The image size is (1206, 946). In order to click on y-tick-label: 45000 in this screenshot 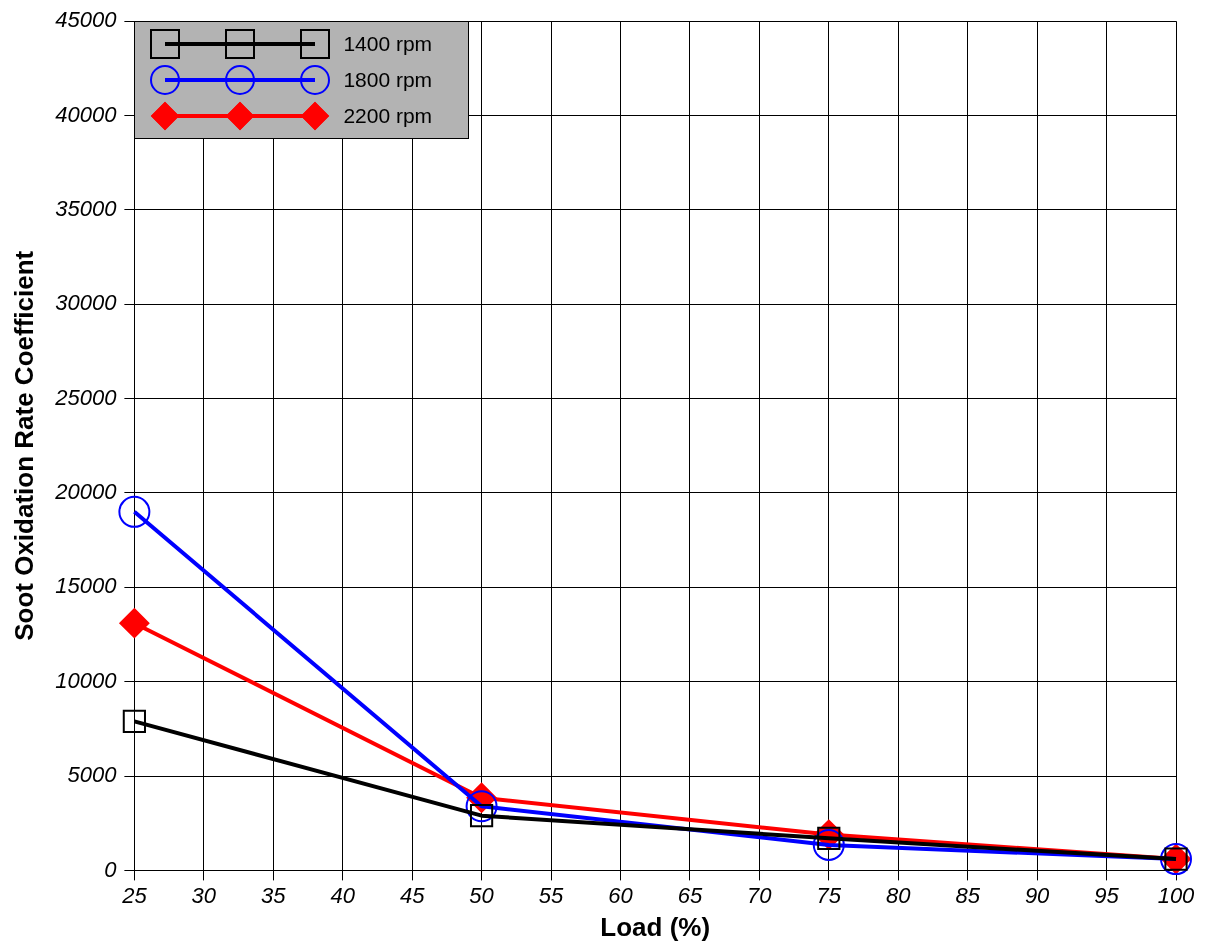, I will do `click(86, 20)`.